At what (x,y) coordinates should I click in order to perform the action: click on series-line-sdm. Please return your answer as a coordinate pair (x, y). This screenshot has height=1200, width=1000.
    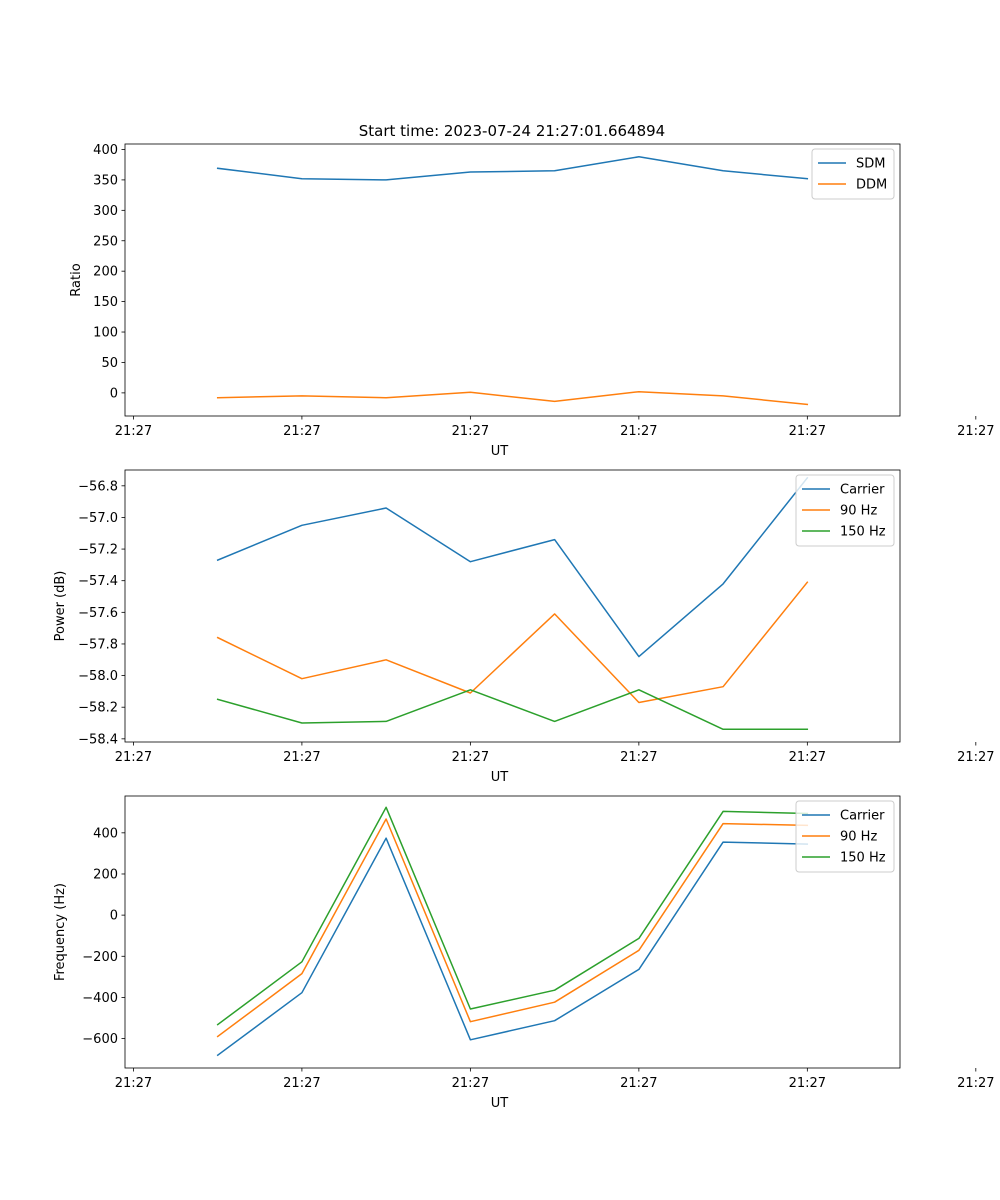
    Looking at the image, I should click on (512, 168).